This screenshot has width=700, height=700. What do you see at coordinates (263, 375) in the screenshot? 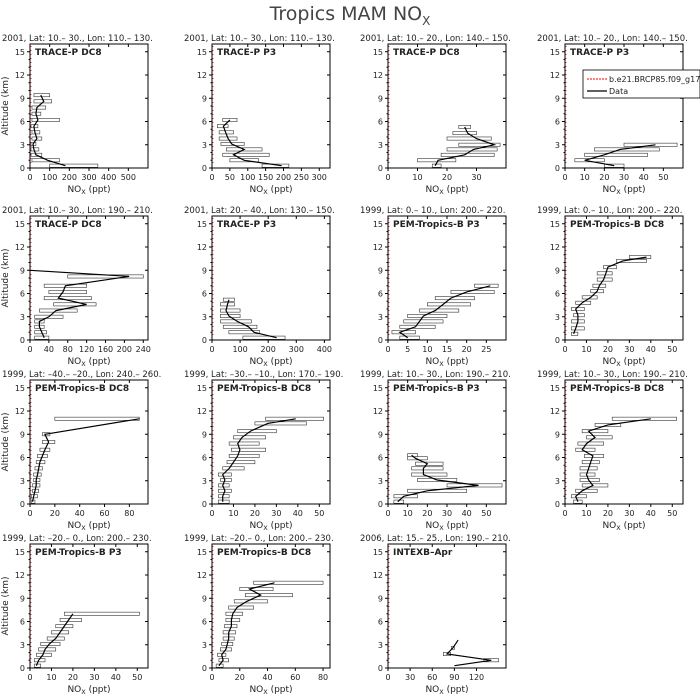
I see `panel-header: 1999, Lat: –30.– –10., Lon: 170.– 190.` at bounding box center [263, 375].